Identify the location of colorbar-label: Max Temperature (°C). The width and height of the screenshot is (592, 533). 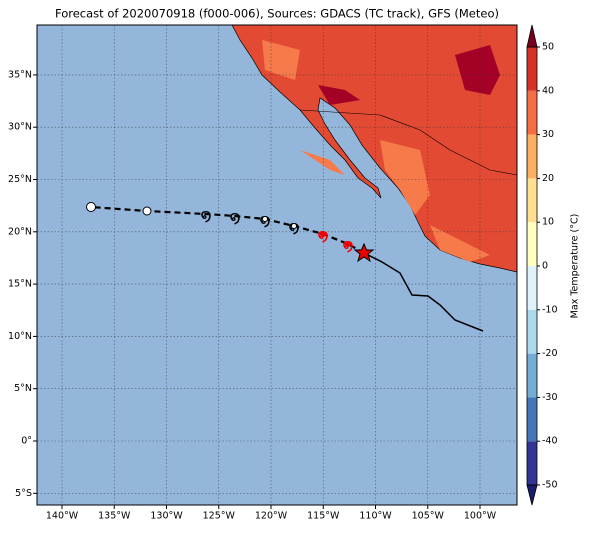
(575, 266).